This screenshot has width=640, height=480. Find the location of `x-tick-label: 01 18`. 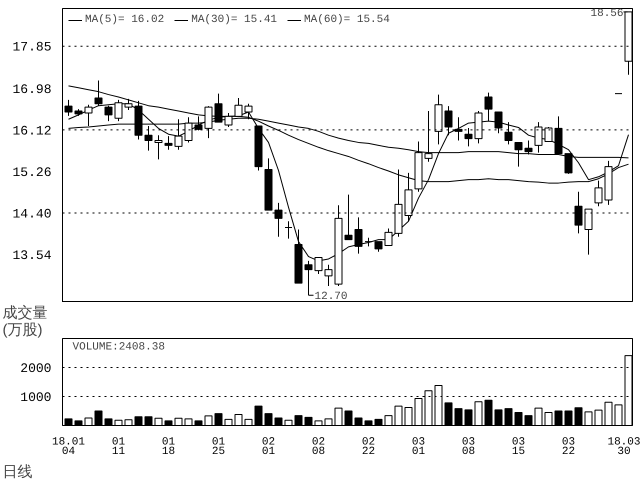

x-tick-label: 01 18 is located at coordinates (169, 447).